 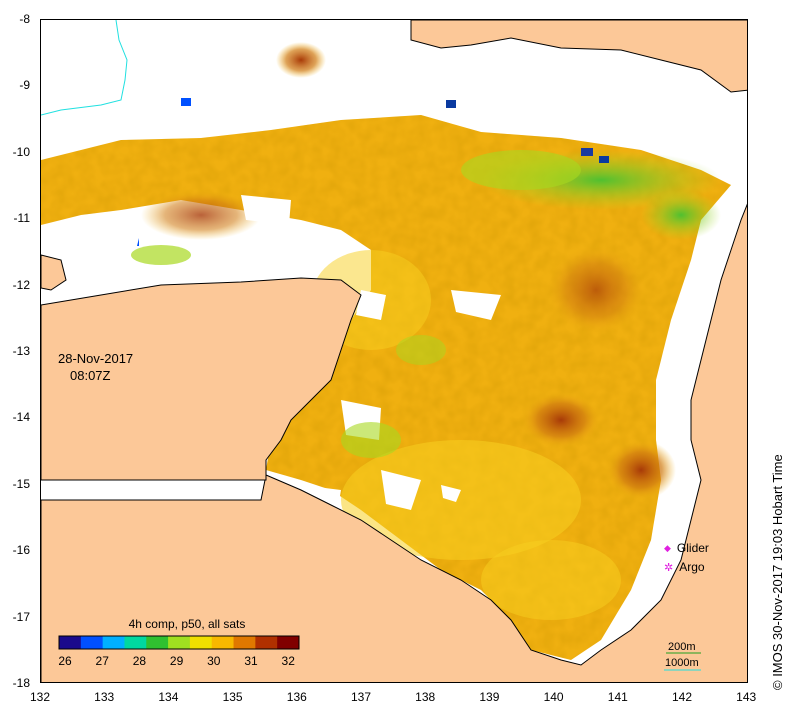 I want to click on colorbar-tick-label: 31, so click(x=251, y=661).